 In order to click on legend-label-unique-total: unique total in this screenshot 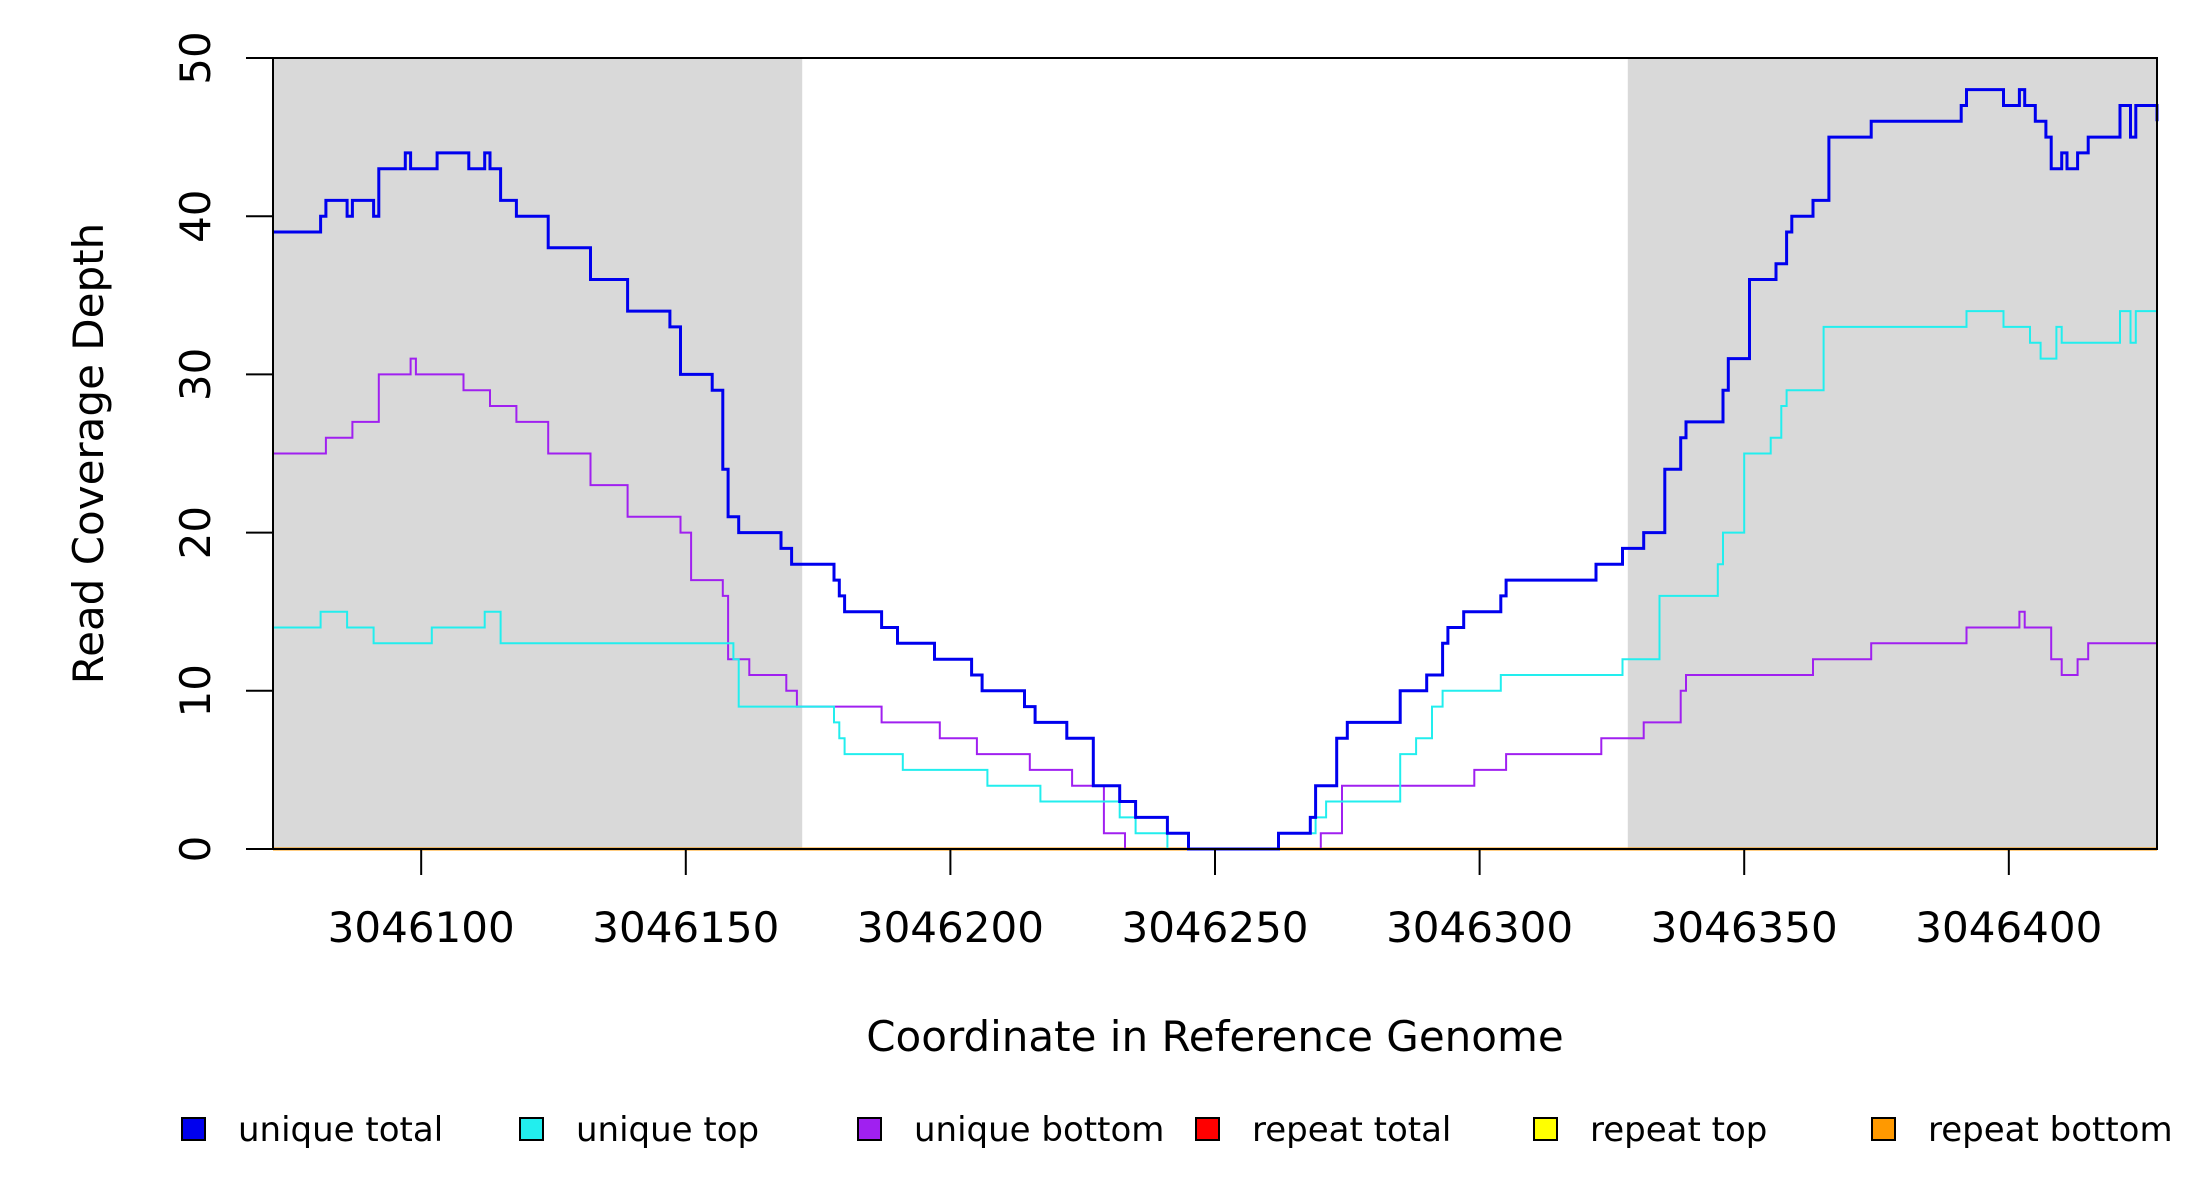, I will do `click(340, 1130)`.